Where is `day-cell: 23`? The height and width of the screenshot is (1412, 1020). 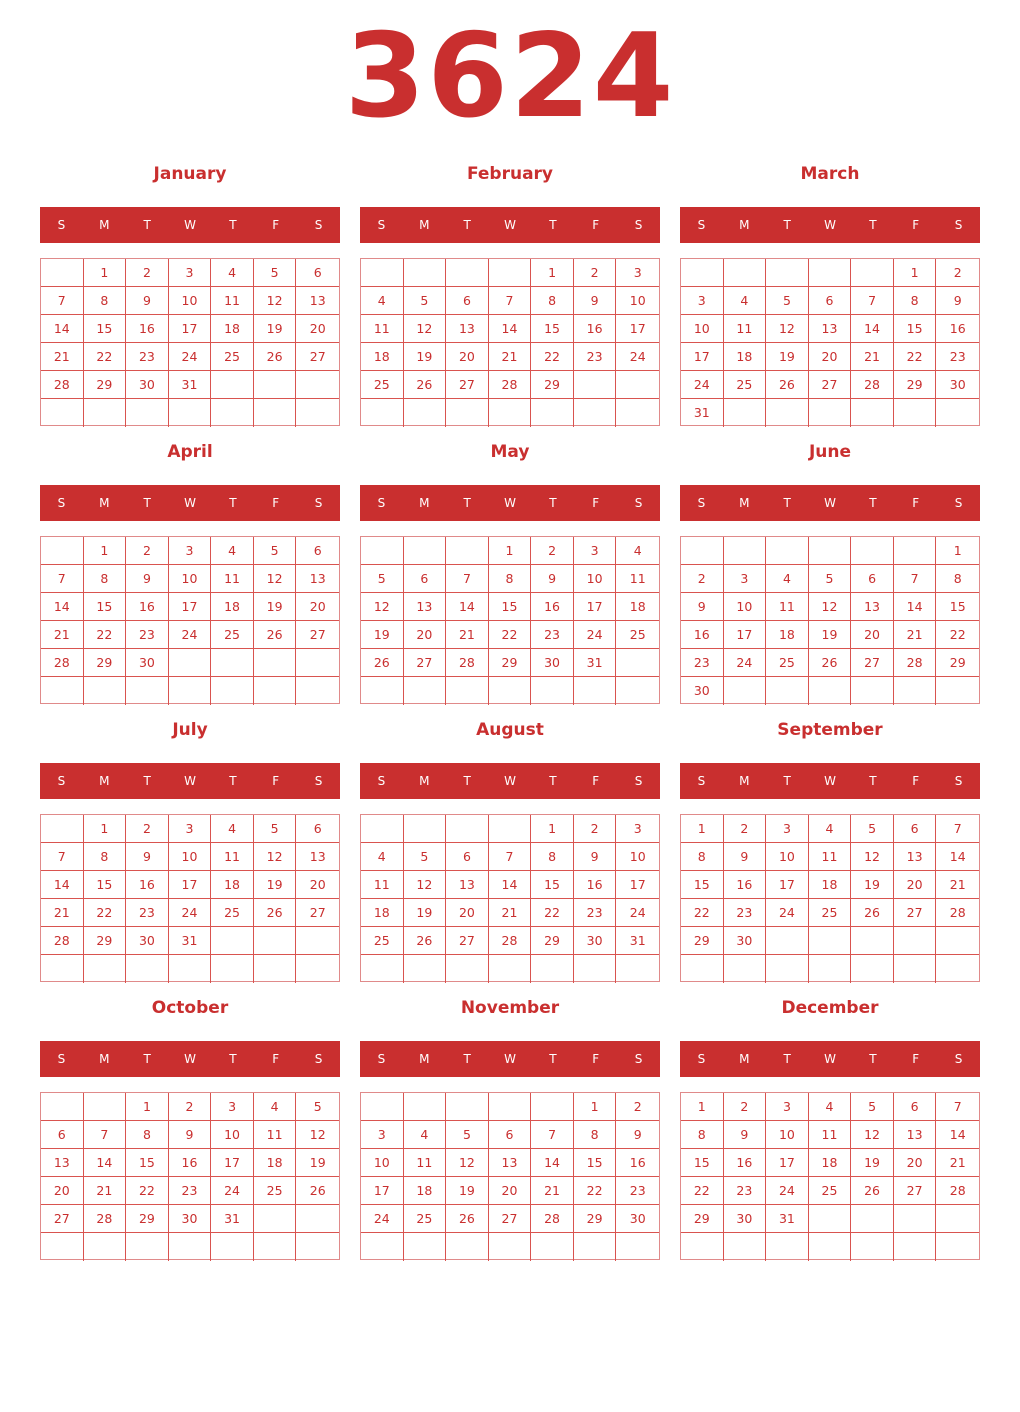 day-cell: 23 is located at coordinates (552, 635).